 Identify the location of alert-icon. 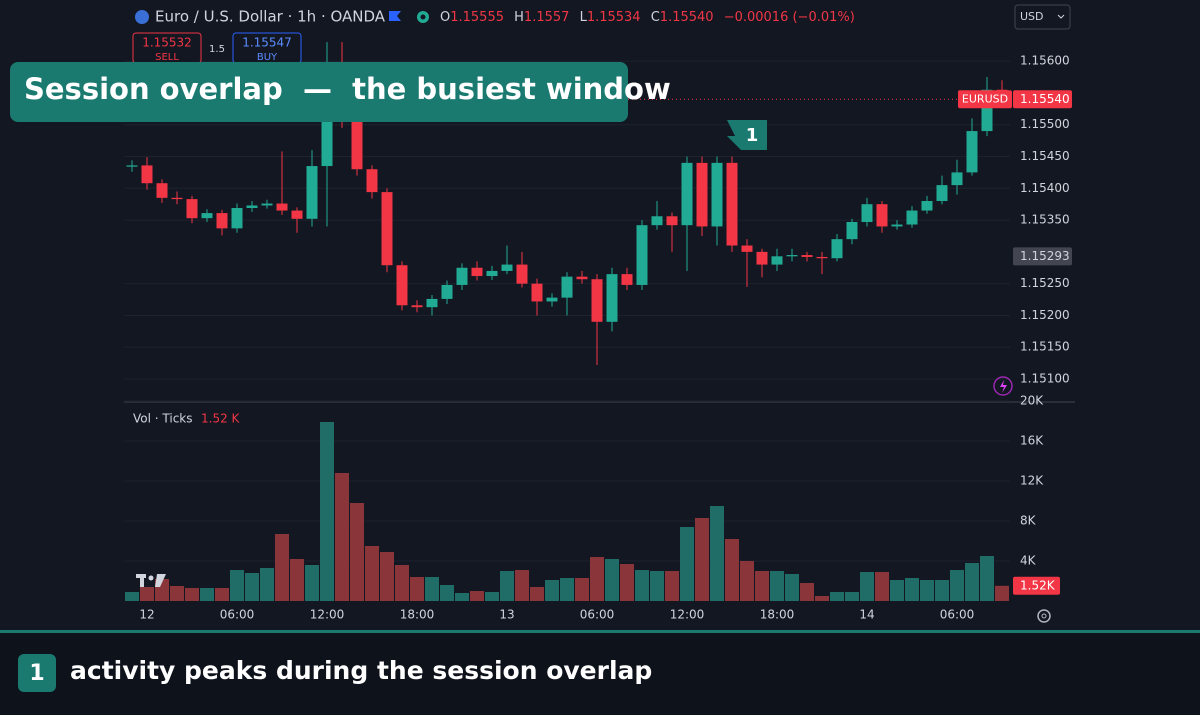
(1003, 386).